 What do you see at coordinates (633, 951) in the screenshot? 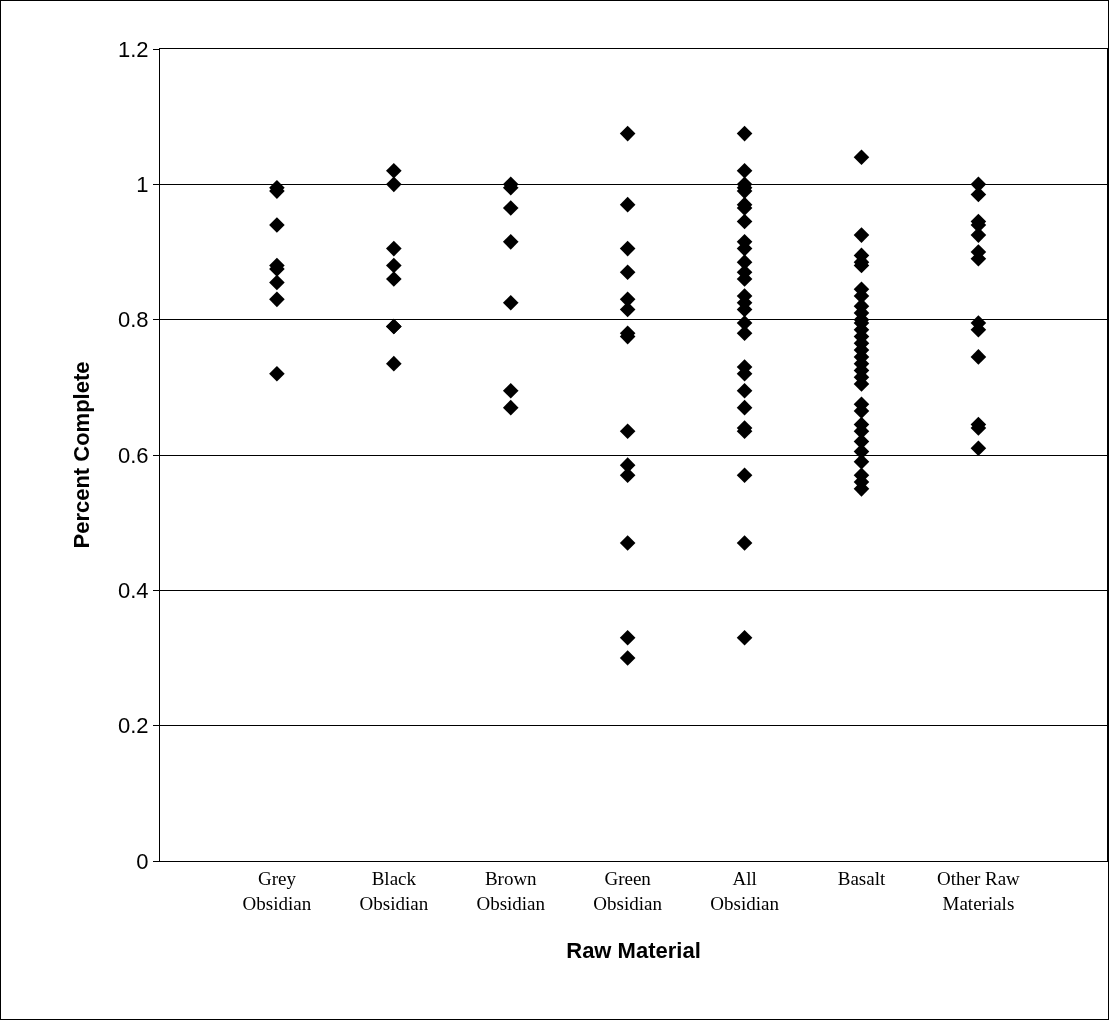
I see `x-axis-title: Raw Material` at bounding box center [633, 951].